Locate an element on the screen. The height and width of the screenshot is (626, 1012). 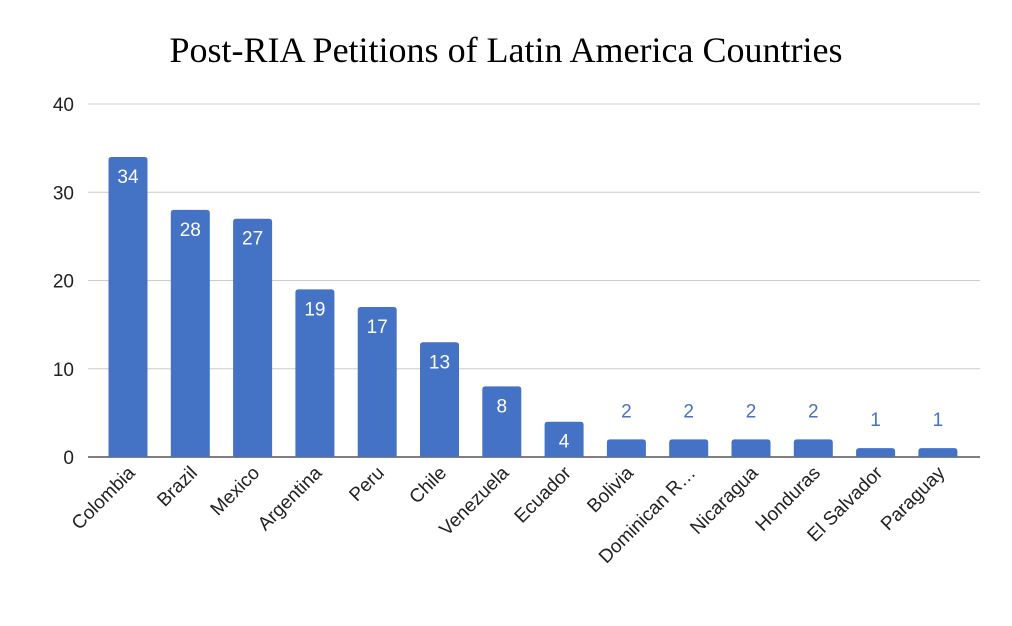
y-tick-label: 0 is located at coordinates (68, 458).